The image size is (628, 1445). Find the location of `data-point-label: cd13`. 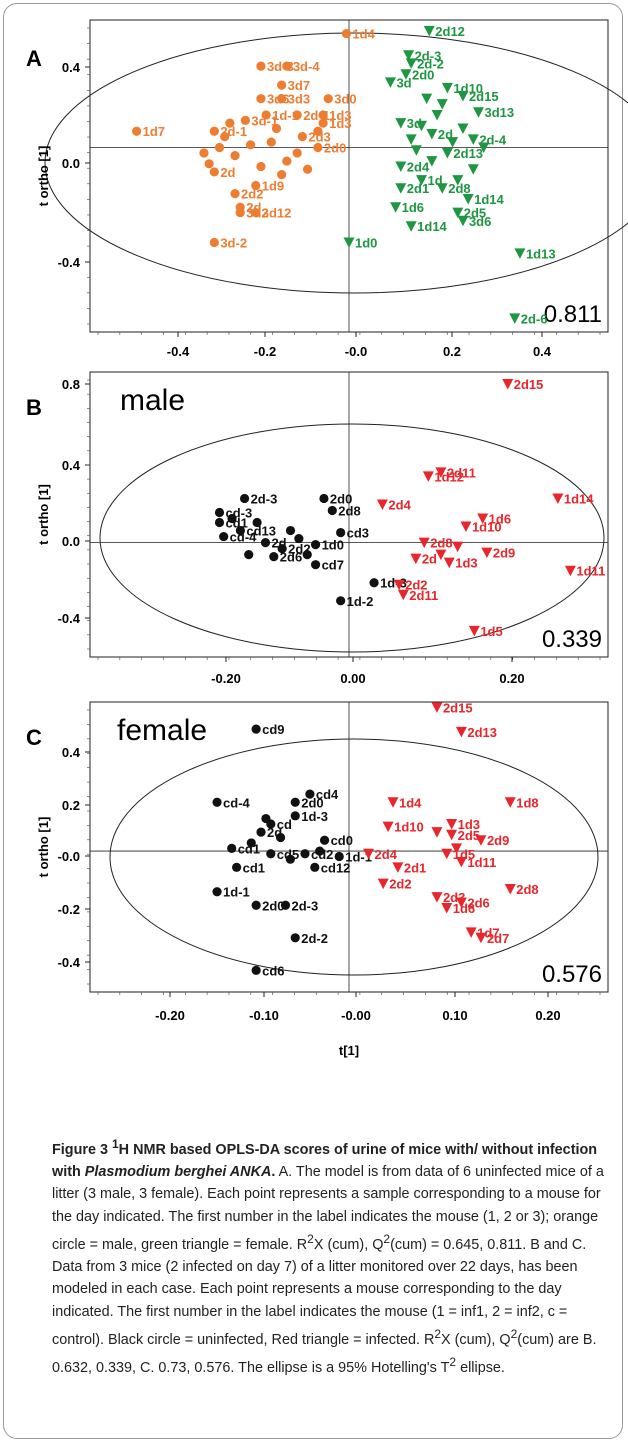

data-point-label: cd13 is located at coordinates (261, 531).